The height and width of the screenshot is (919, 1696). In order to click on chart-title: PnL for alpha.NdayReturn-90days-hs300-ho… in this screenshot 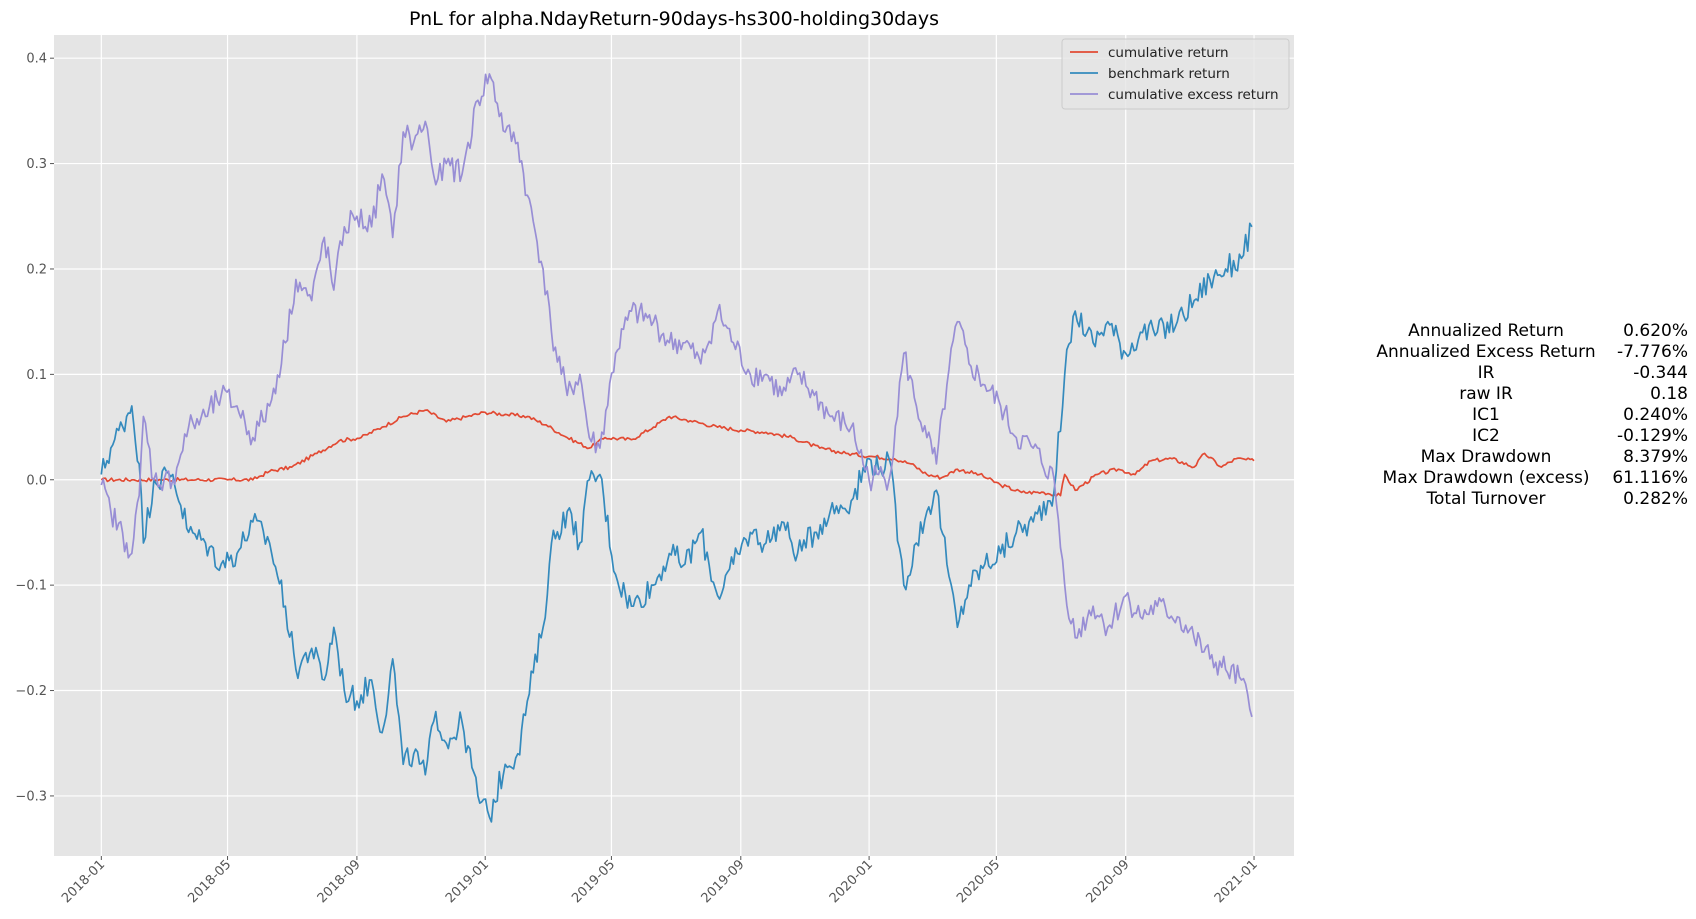, I will do `click(674, 19)`.